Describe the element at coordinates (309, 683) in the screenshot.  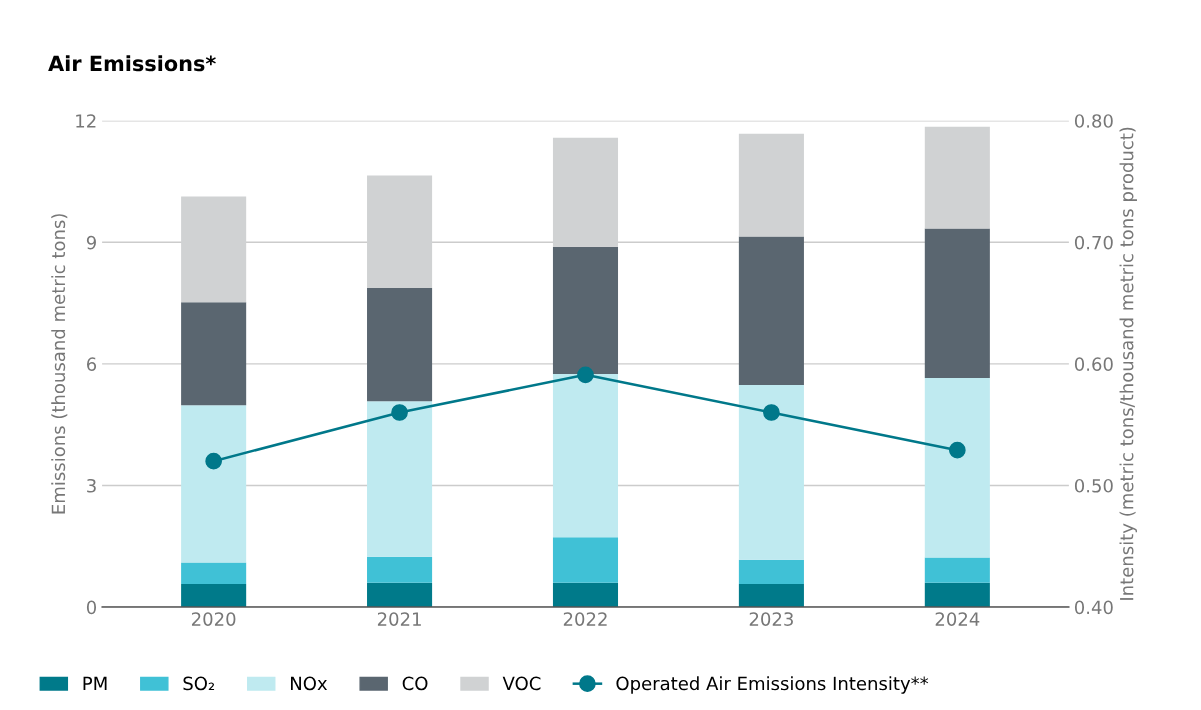
I see `legend-label: NOx` at that location.